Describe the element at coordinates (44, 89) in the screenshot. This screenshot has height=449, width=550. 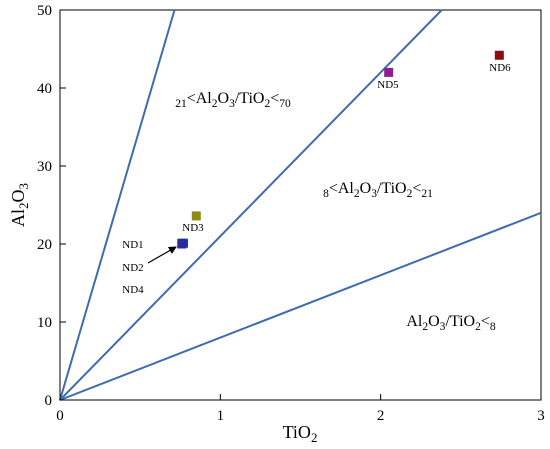
I see `y-tick-label: 40` at that location.